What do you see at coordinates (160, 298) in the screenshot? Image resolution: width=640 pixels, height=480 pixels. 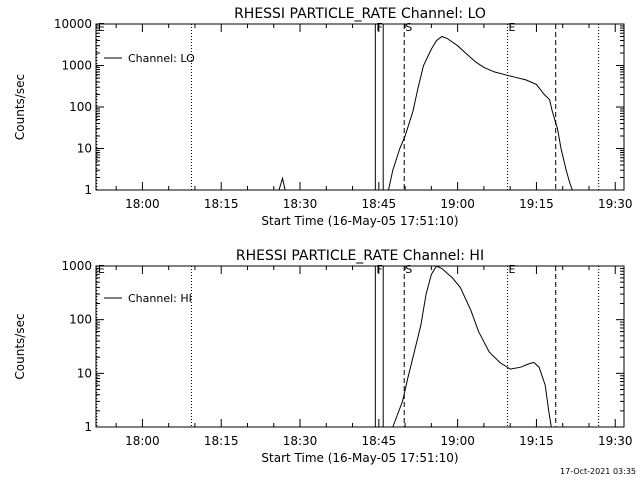 I see `legend-label: Channel: HI` at bounding box center [160, 298].